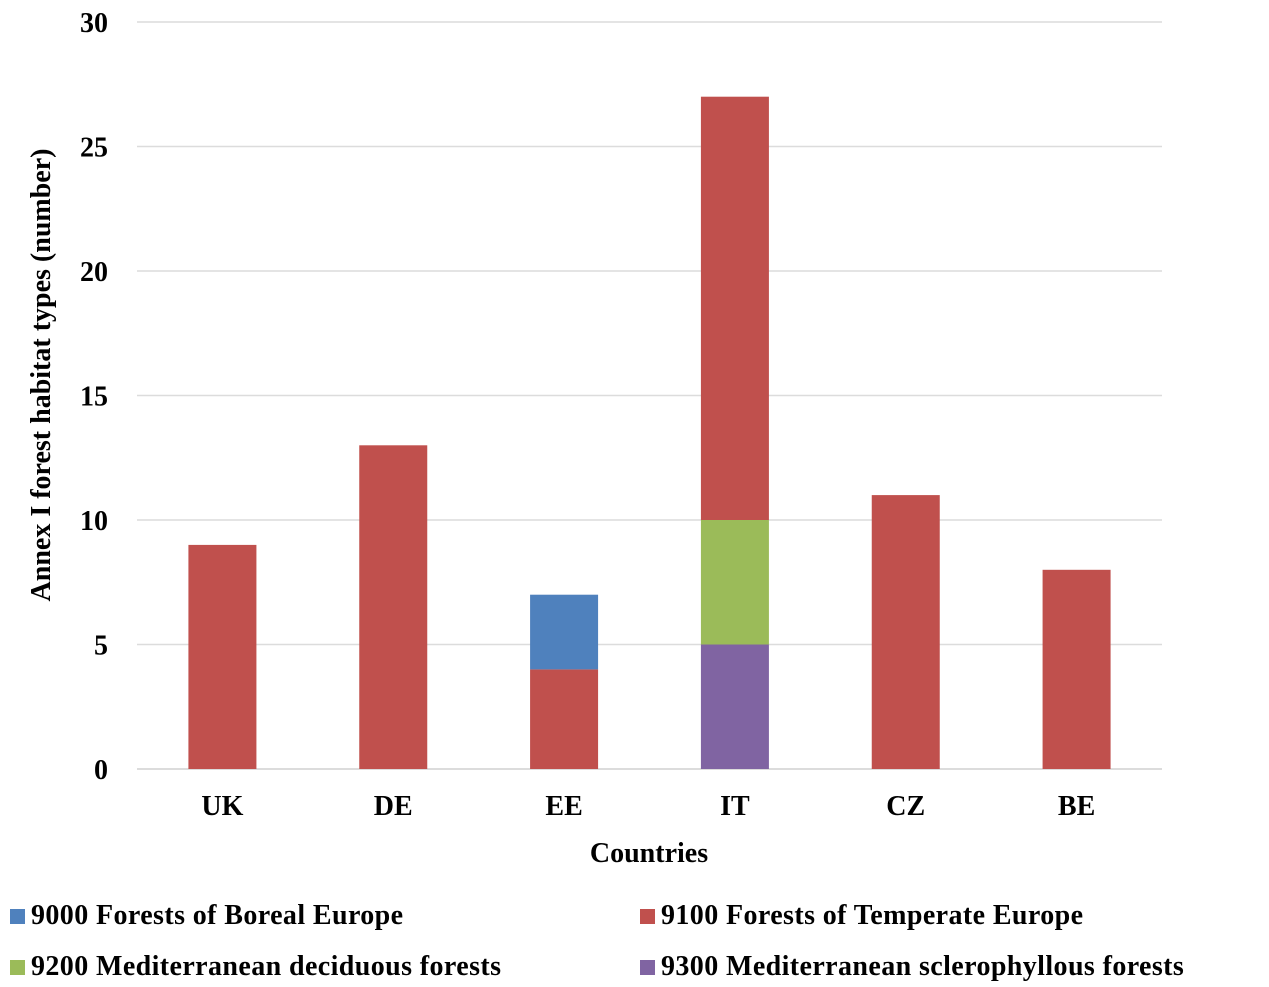  What do you see at coordinates (94, 148) in the screenshot?
I see `y-tick-label: 25` at bounding box center [94, 148].